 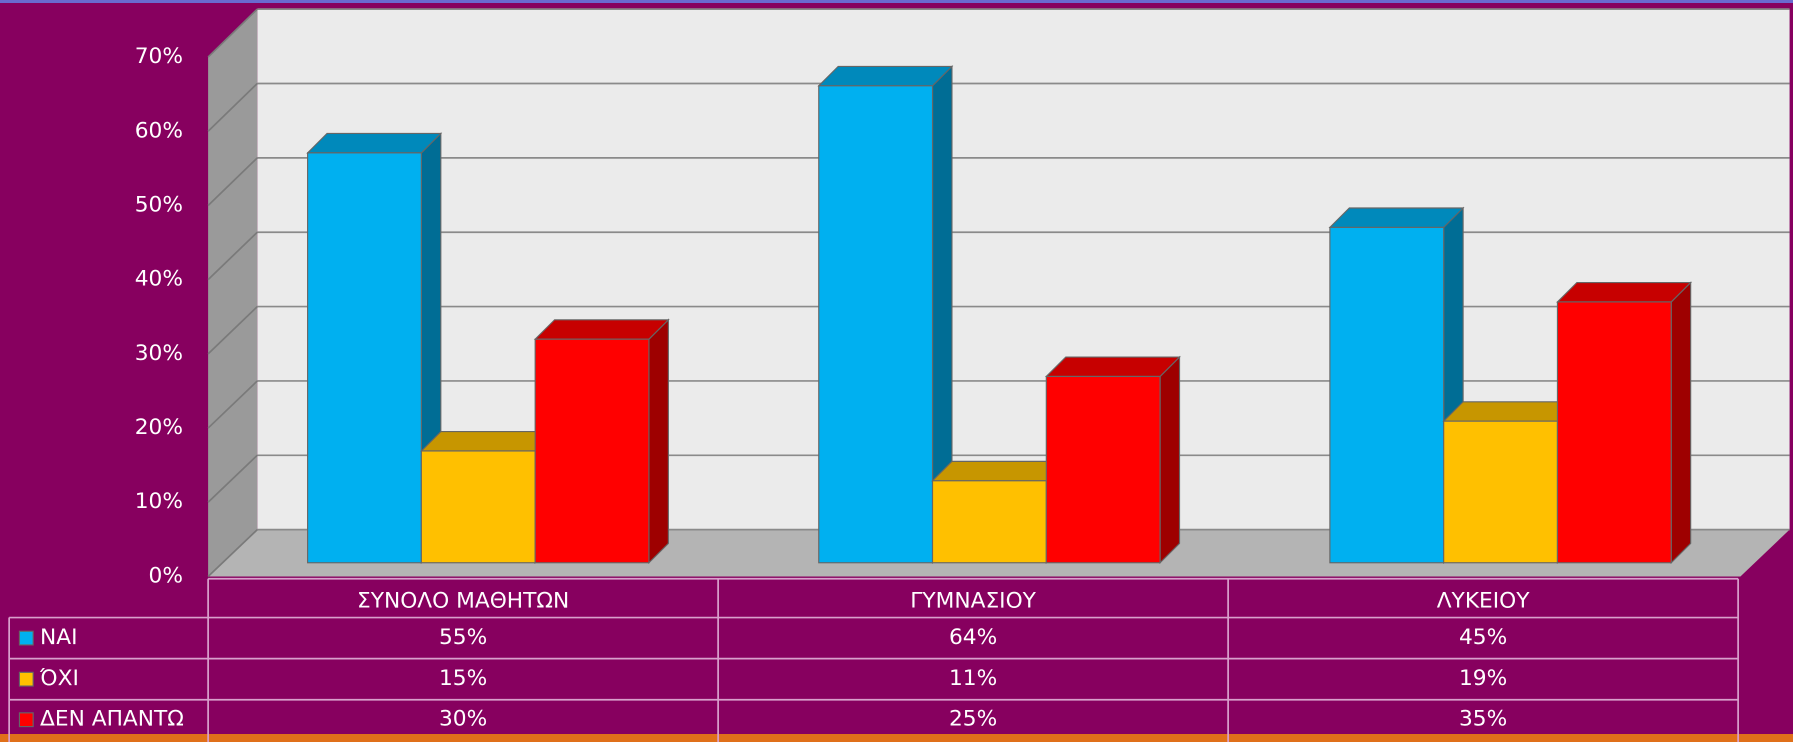 I want to click on y-tick-label: 20%, so click(x=159, y=427).